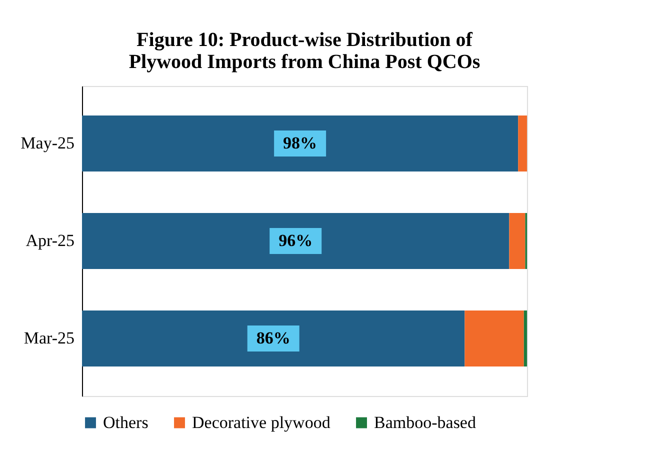 Image resolution: width=670 pixels, height=472 pixels. What do you see at coordinates (425, 422) in the screenshot?
I see `legend-label: Bamboo-based` at bounding box center [425, 422].